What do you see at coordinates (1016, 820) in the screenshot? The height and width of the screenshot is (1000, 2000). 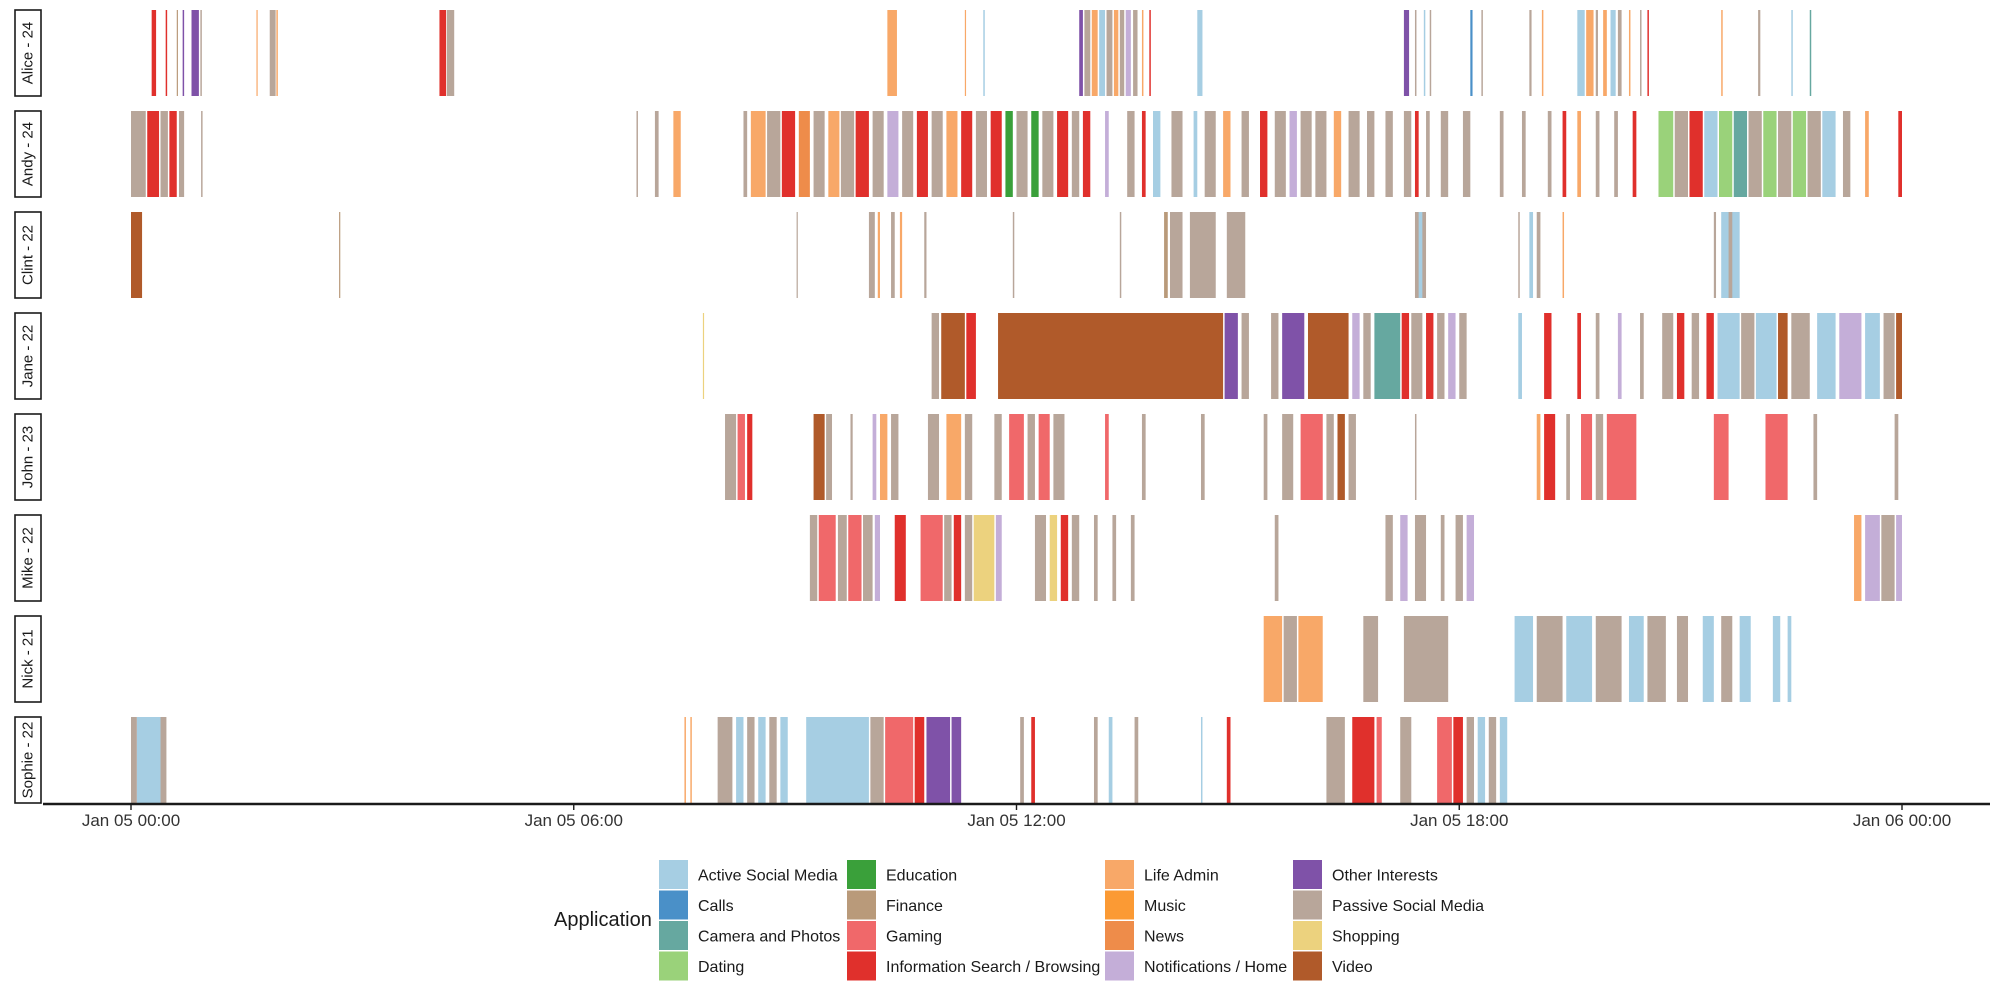 I see `x-tick-label: Jan 05 12:00` at bounding box center [1016, 820].